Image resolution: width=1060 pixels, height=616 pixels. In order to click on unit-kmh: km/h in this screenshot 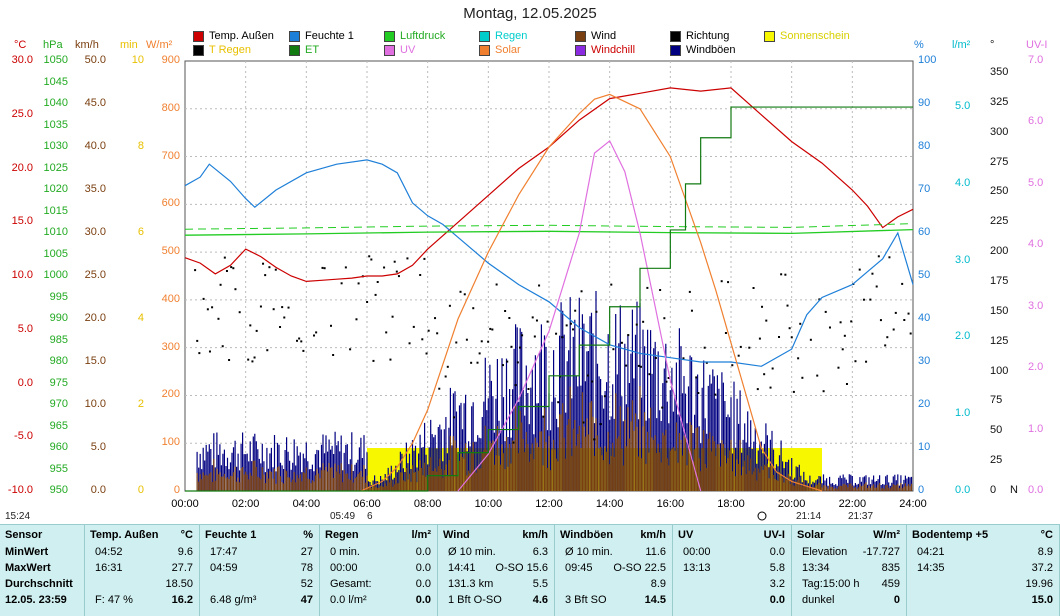, I will do `click(87, 45)`.